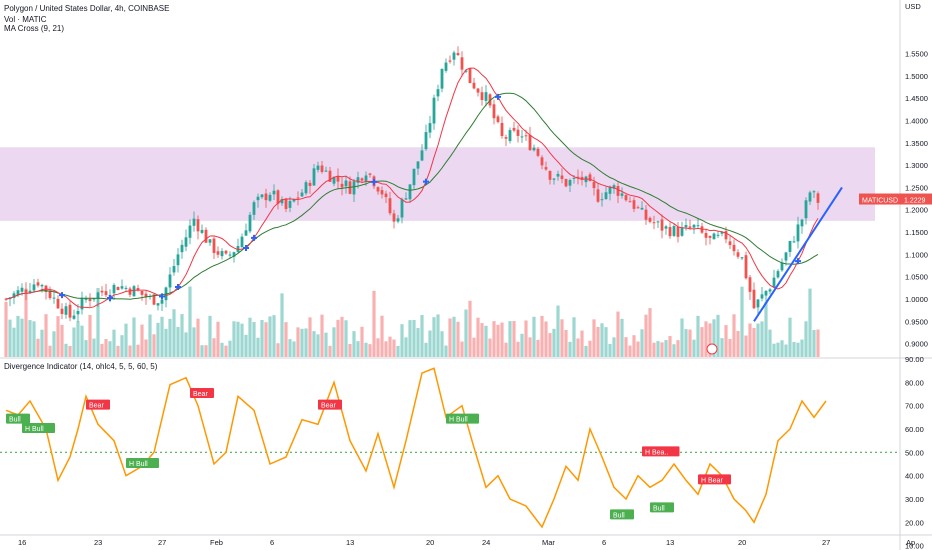 The image size is (932, 550). What do you see at coordinates (910, 542) in the screenshot?
I see `time-tick-label: Ap` at bounding box center [910, 542].